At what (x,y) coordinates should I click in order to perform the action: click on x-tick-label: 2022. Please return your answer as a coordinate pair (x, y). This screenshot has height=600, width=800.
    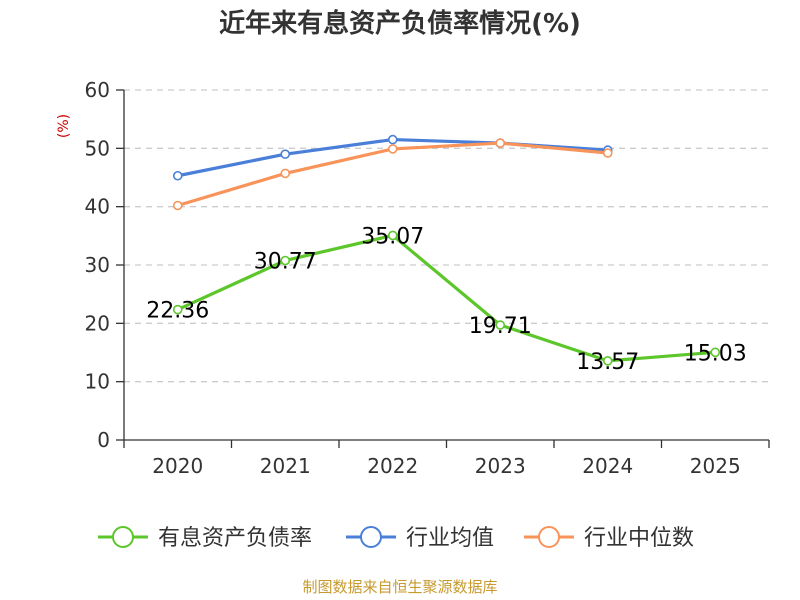
    Looking at the image, I should click on (392, 466).